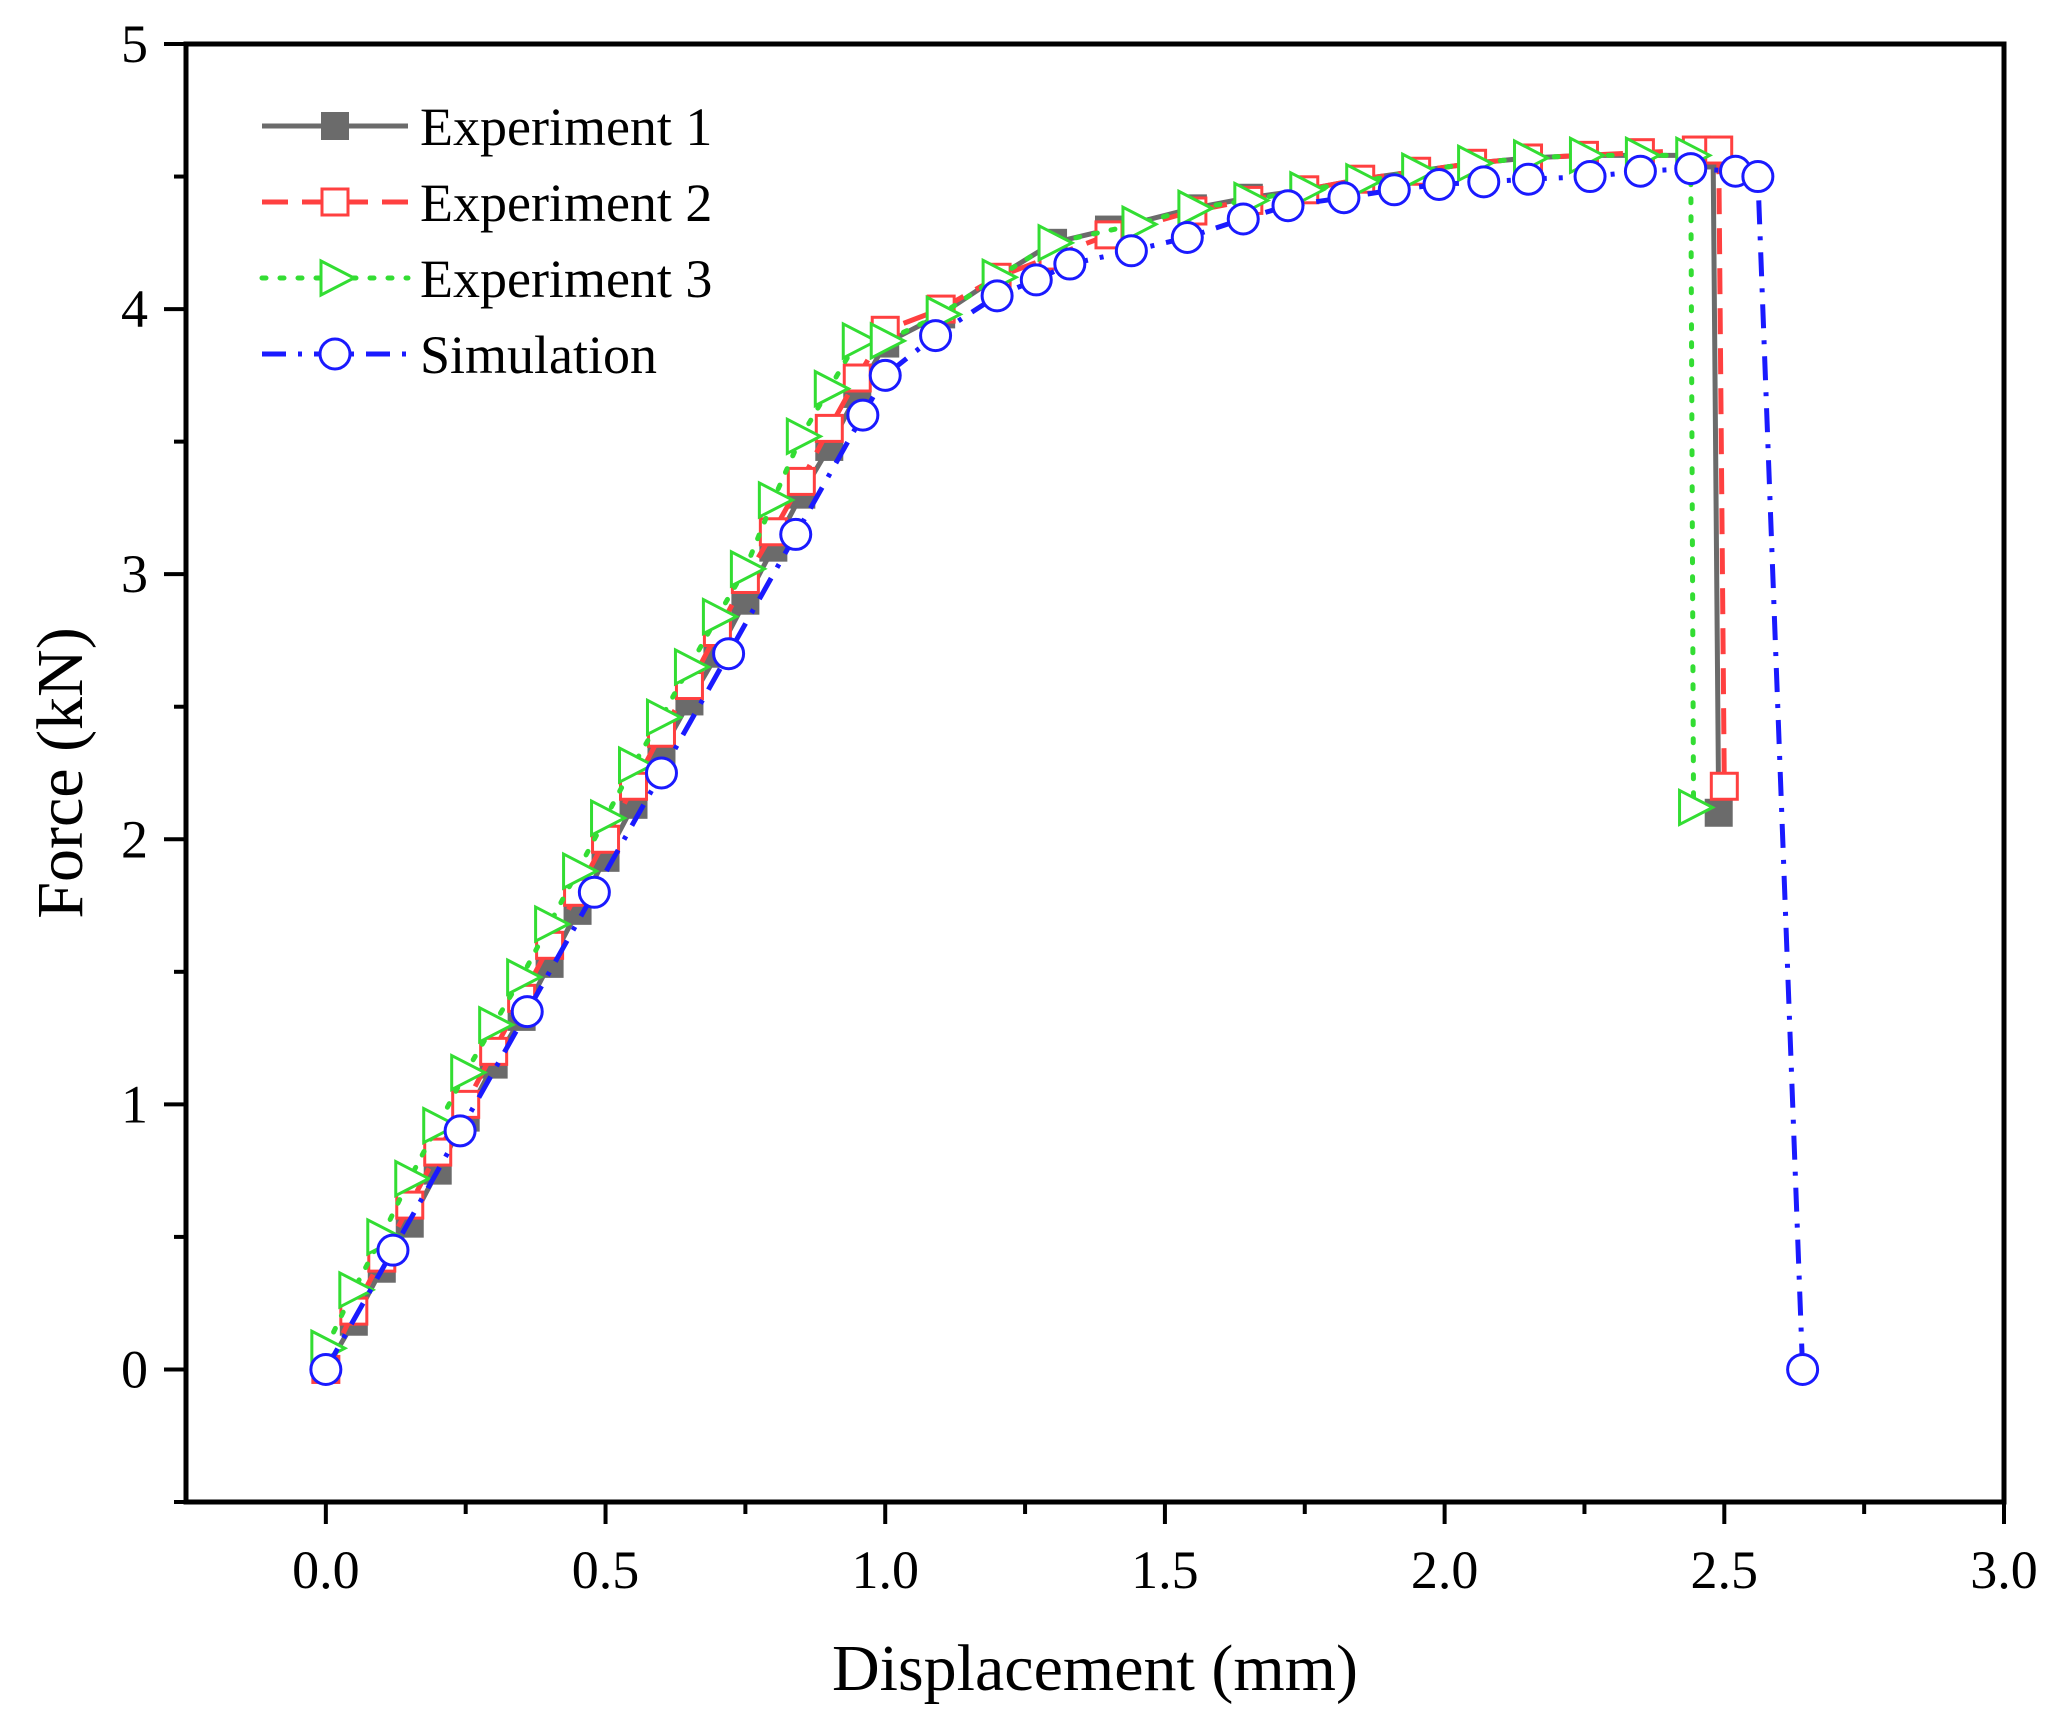 Image resolution: width=2055 pixels, height=1731 pixels. What do you see at coordinates (2004, 1570) in the screenshot?
I see `x-tick-label: 3.0` at bounding box center [2004, 1570].